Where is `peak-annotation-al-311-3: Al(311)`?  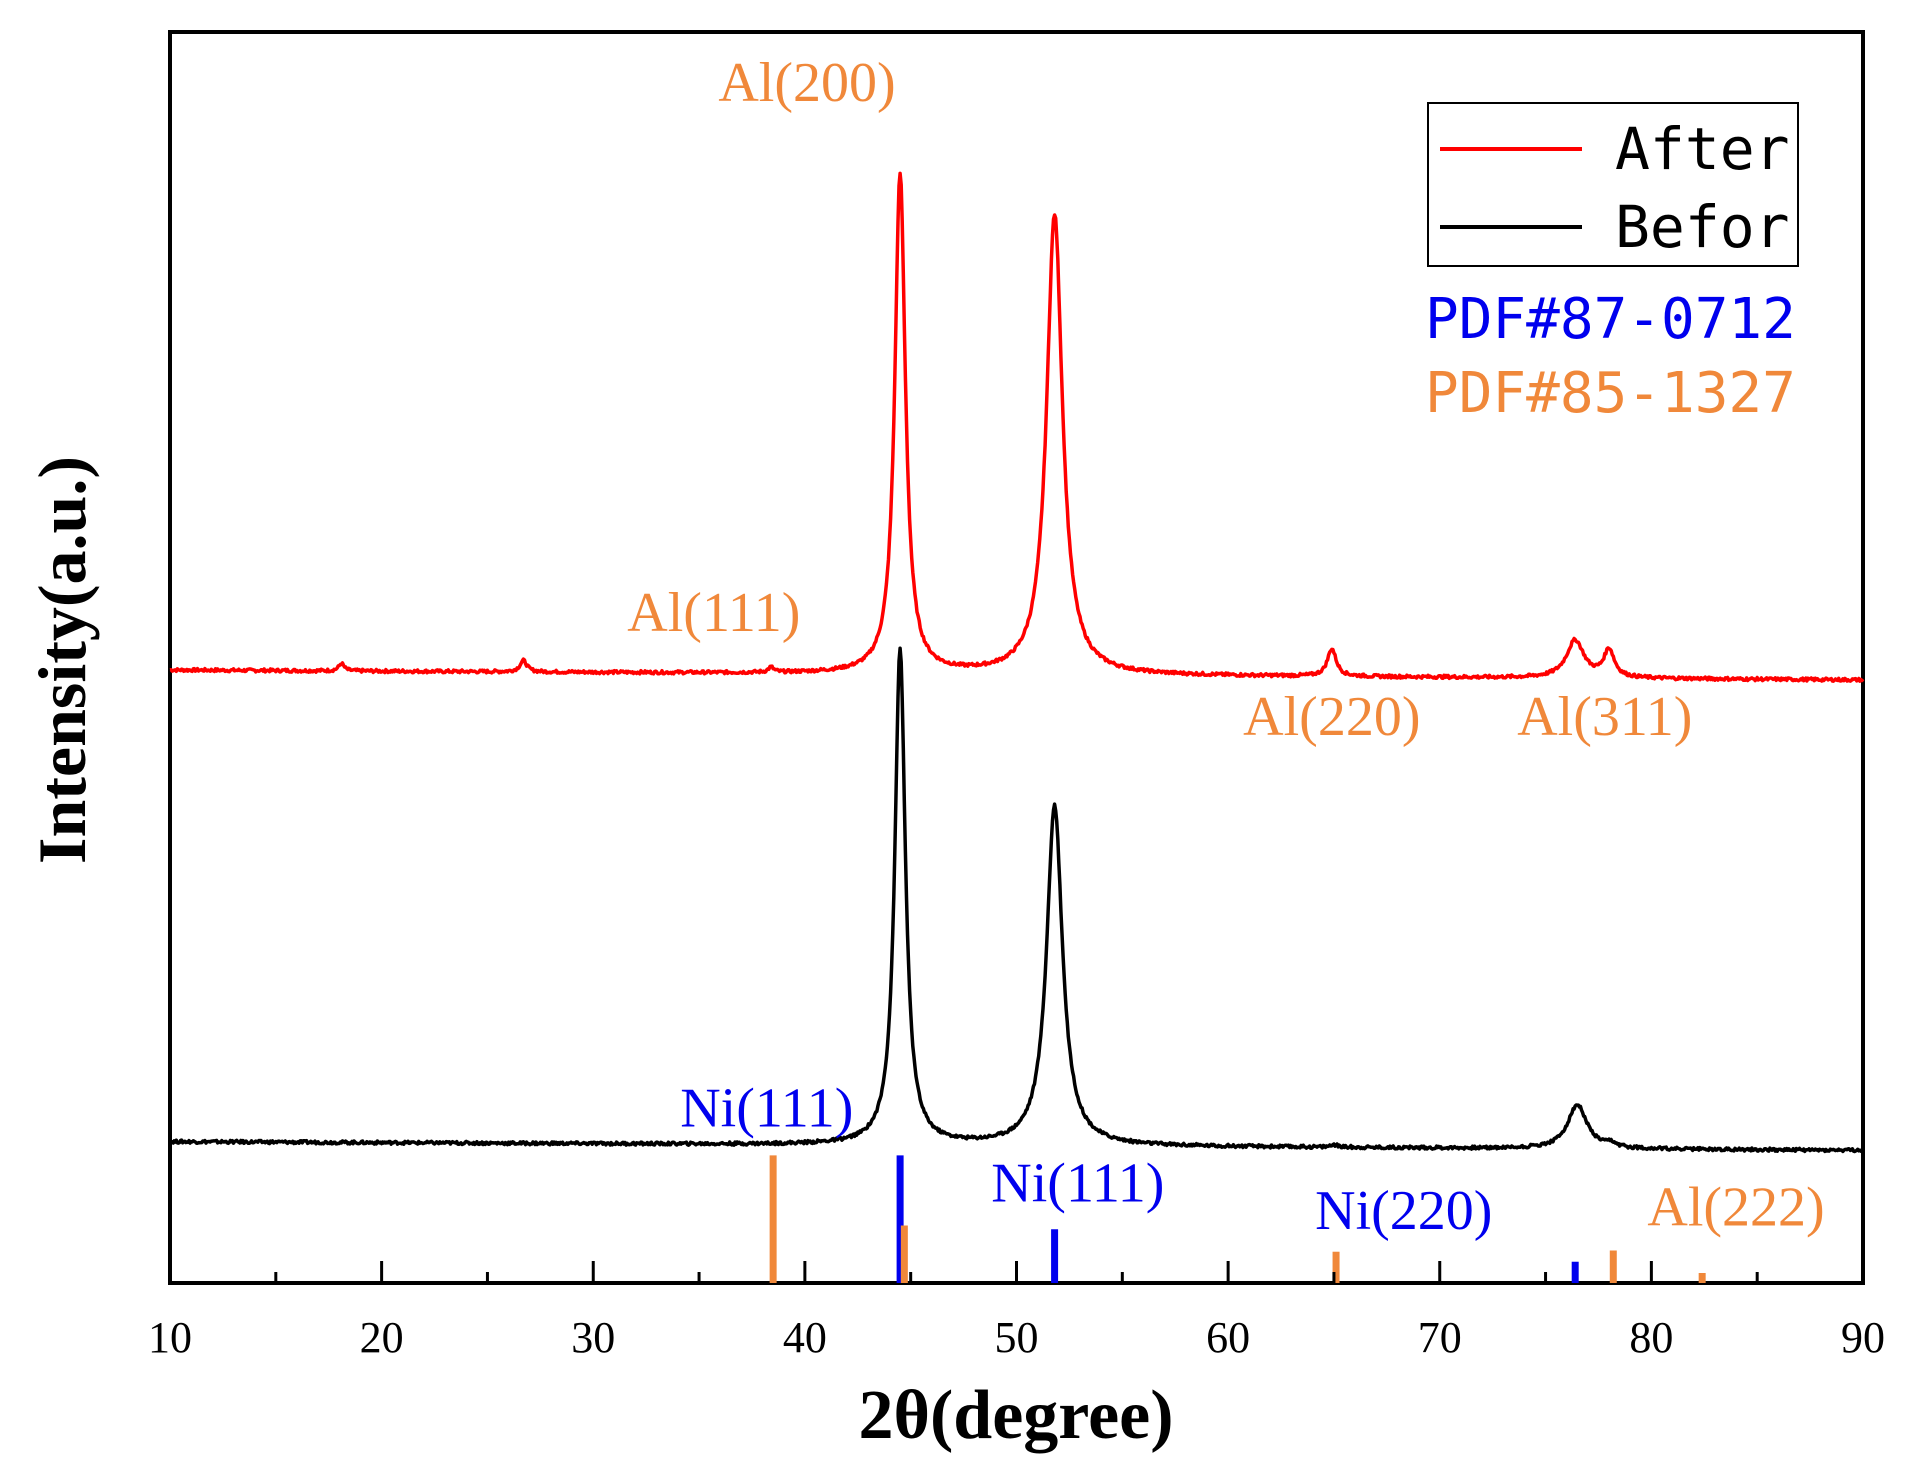 peak-annotation-al-311-3: Al(311) is located at coordinates (1604, 717).